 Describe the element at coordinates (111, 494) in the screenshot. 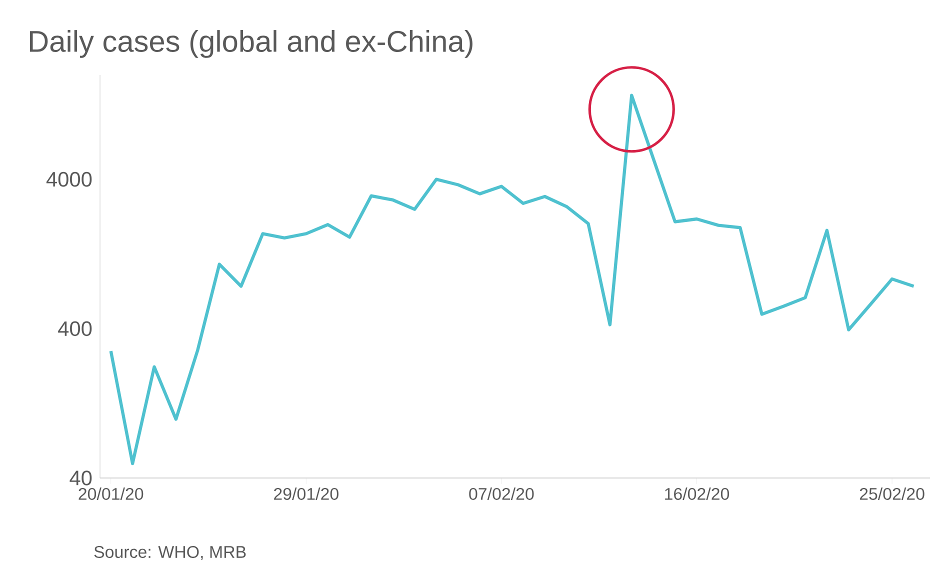

I see `x-tick-label: 20/01/20` at that location.